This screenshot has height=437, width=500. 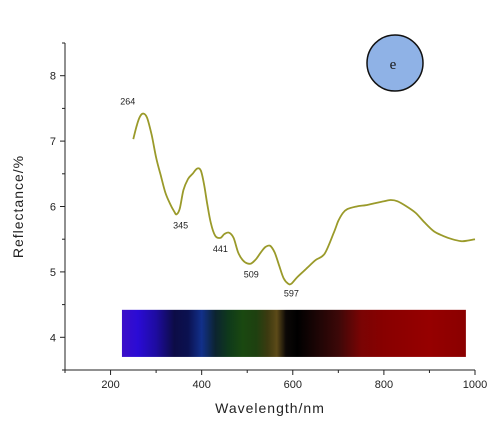 What do you see at coordinates (251, 274) in the screenshot?
I see `peak-label: 509` at bounding box center [251, 274].